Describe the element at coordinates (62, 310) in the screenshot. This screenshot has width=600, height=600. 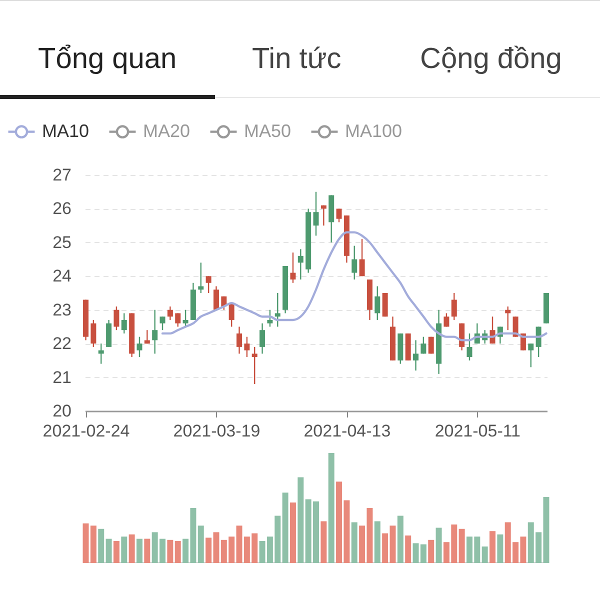
I see `y-tick-label: 23` at that location.